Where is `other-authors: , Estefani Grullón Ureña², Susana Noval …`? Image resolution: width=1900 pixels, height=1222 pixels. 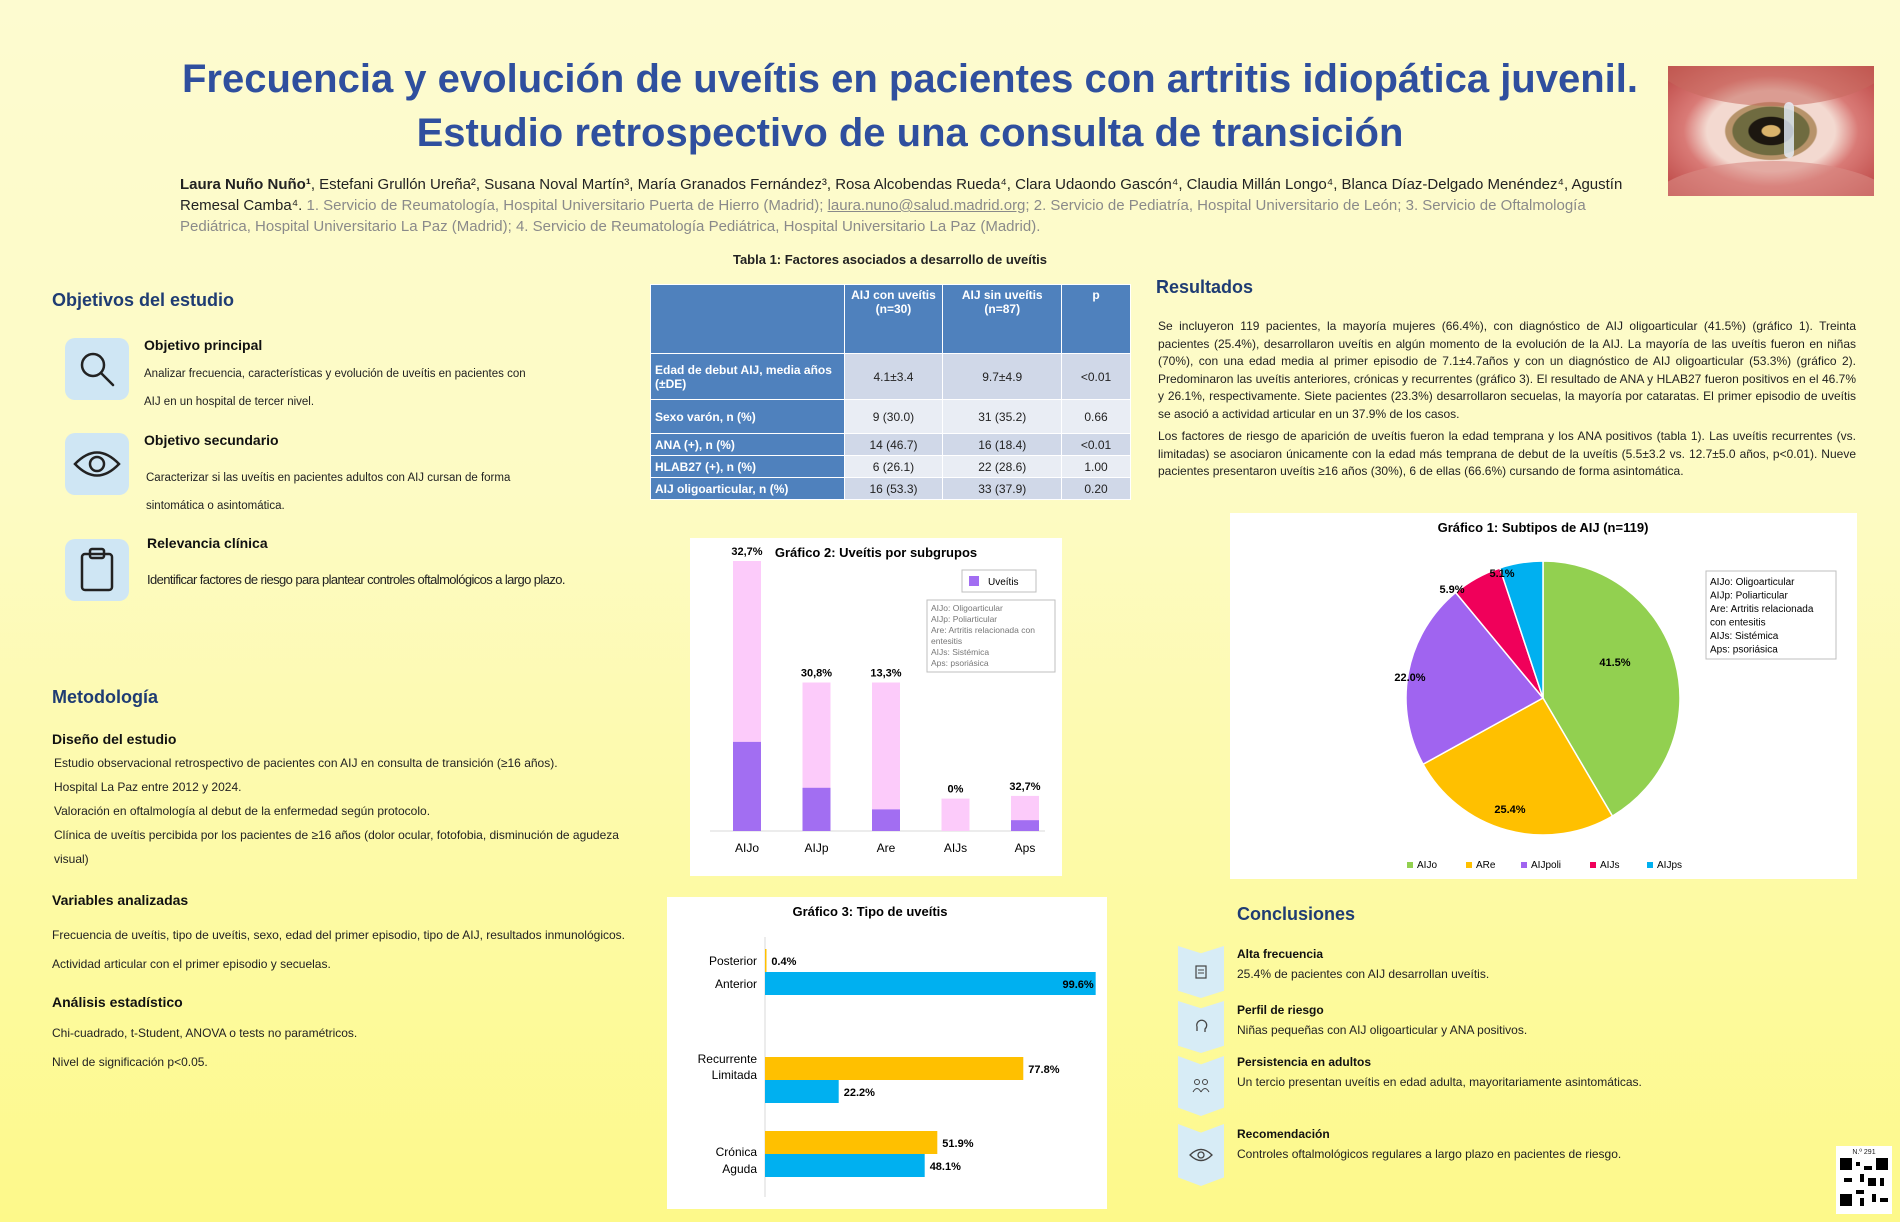 other-authors: , Estefani Grullón Ureña², Susana Noval … is located at coordinates (901, 195).